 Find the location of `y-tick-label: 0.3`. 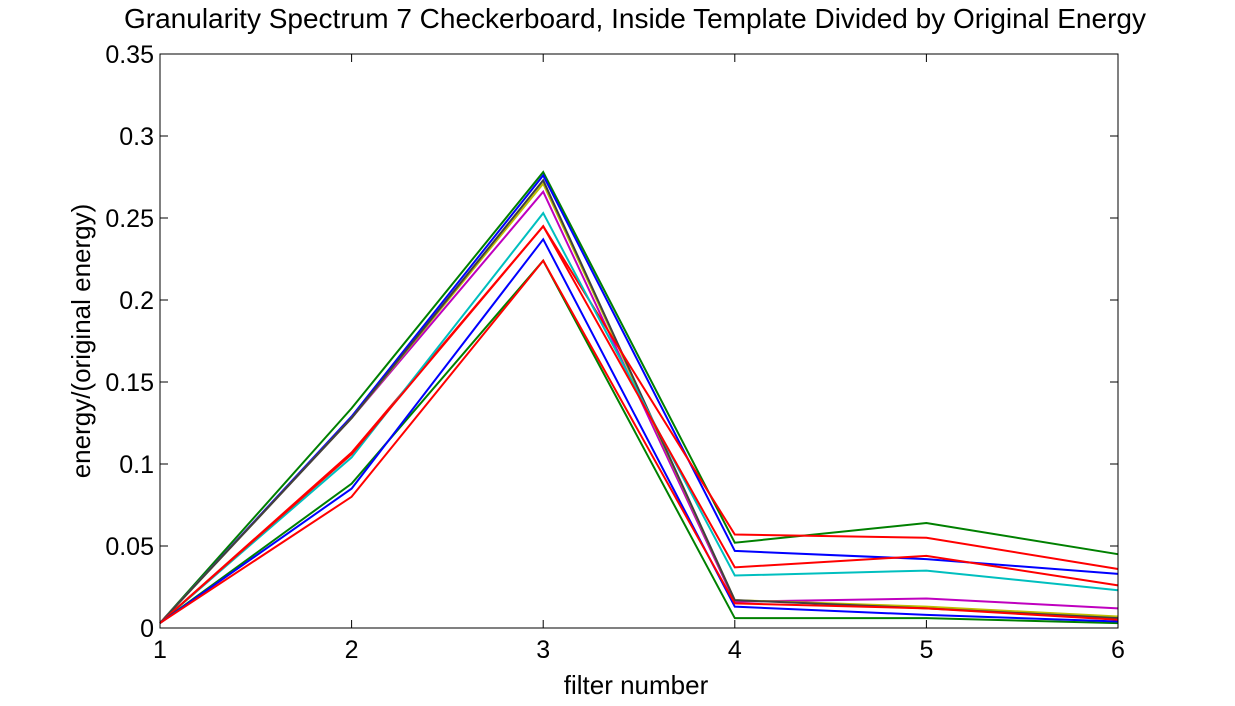

y-tick-label: 0.3 is located at coordinates (136, 137).